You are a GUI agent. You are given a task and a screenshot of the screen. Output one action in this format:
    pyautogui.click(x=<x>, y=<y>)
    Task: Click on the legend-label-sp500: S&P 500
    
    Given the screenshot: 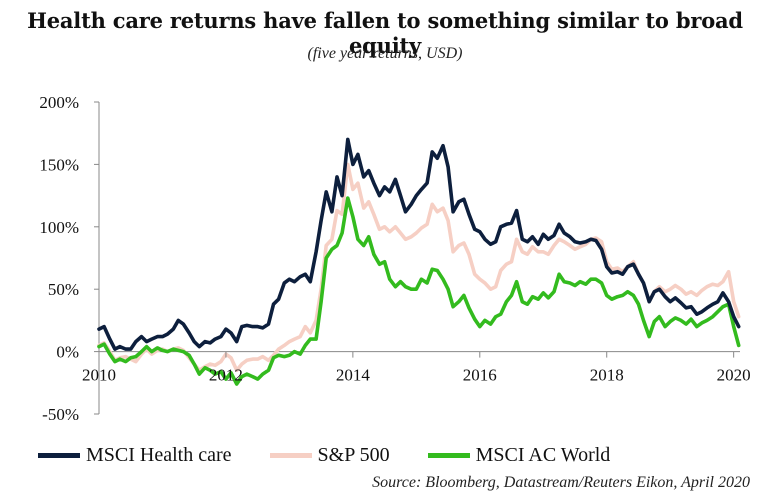 What is the action you would take?
    pyautogui.click(x=353, y=455)
    